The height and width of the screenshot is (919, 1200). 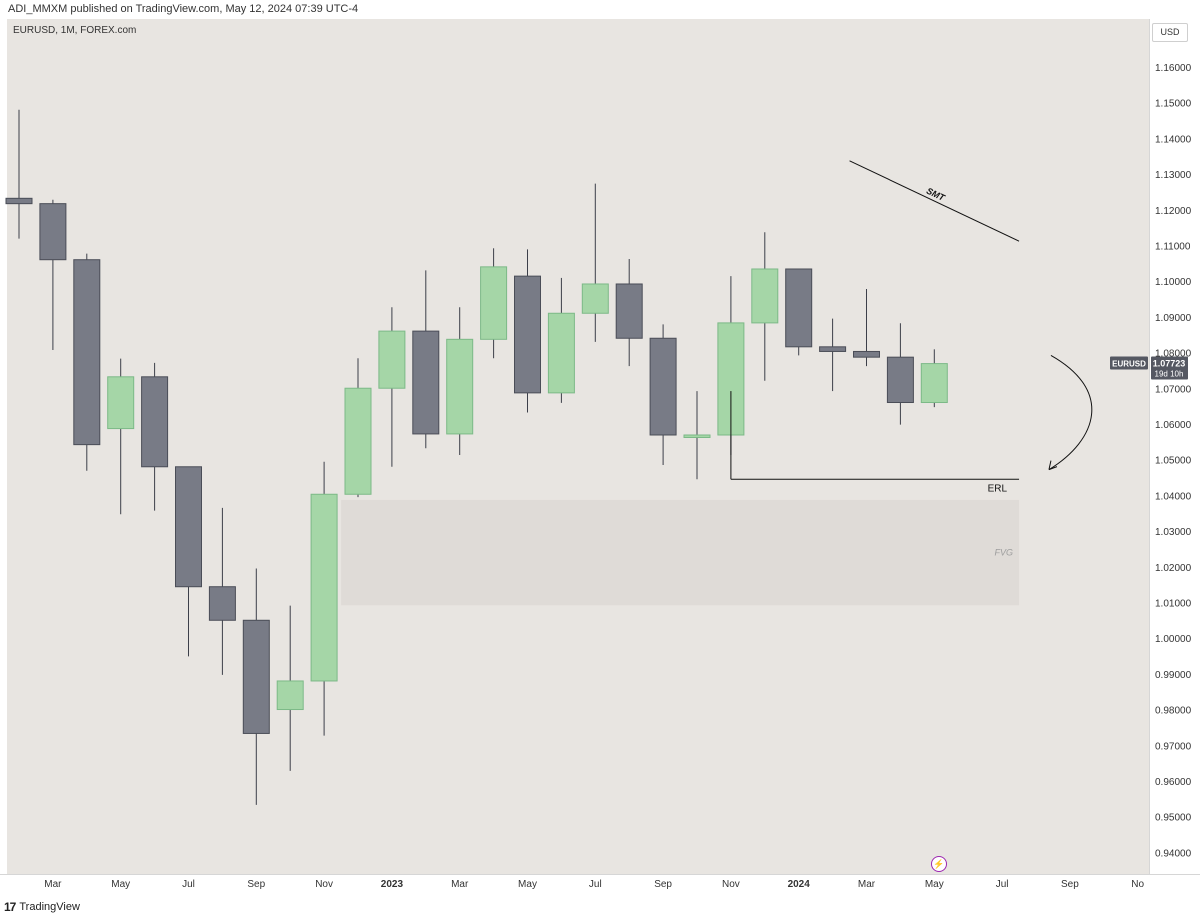 What do you see at coordinates (1173, 175) in the screenshot?
I see `y-tick-label: 1.13000` at bounding box center [1173, 175].